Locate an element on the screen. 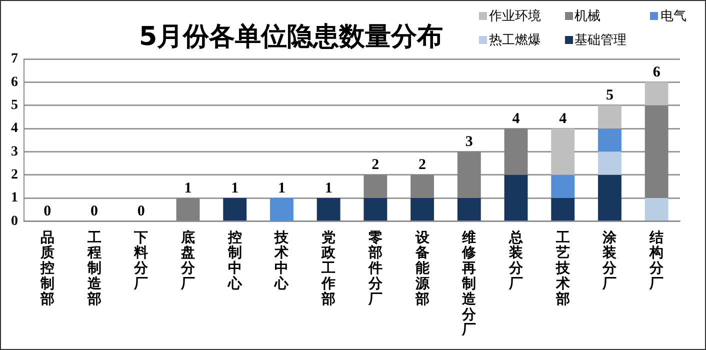 The height and width of the screenshot is (350, 706). x-tick-label: 品质控制部 is located at coordinates (46, 267).